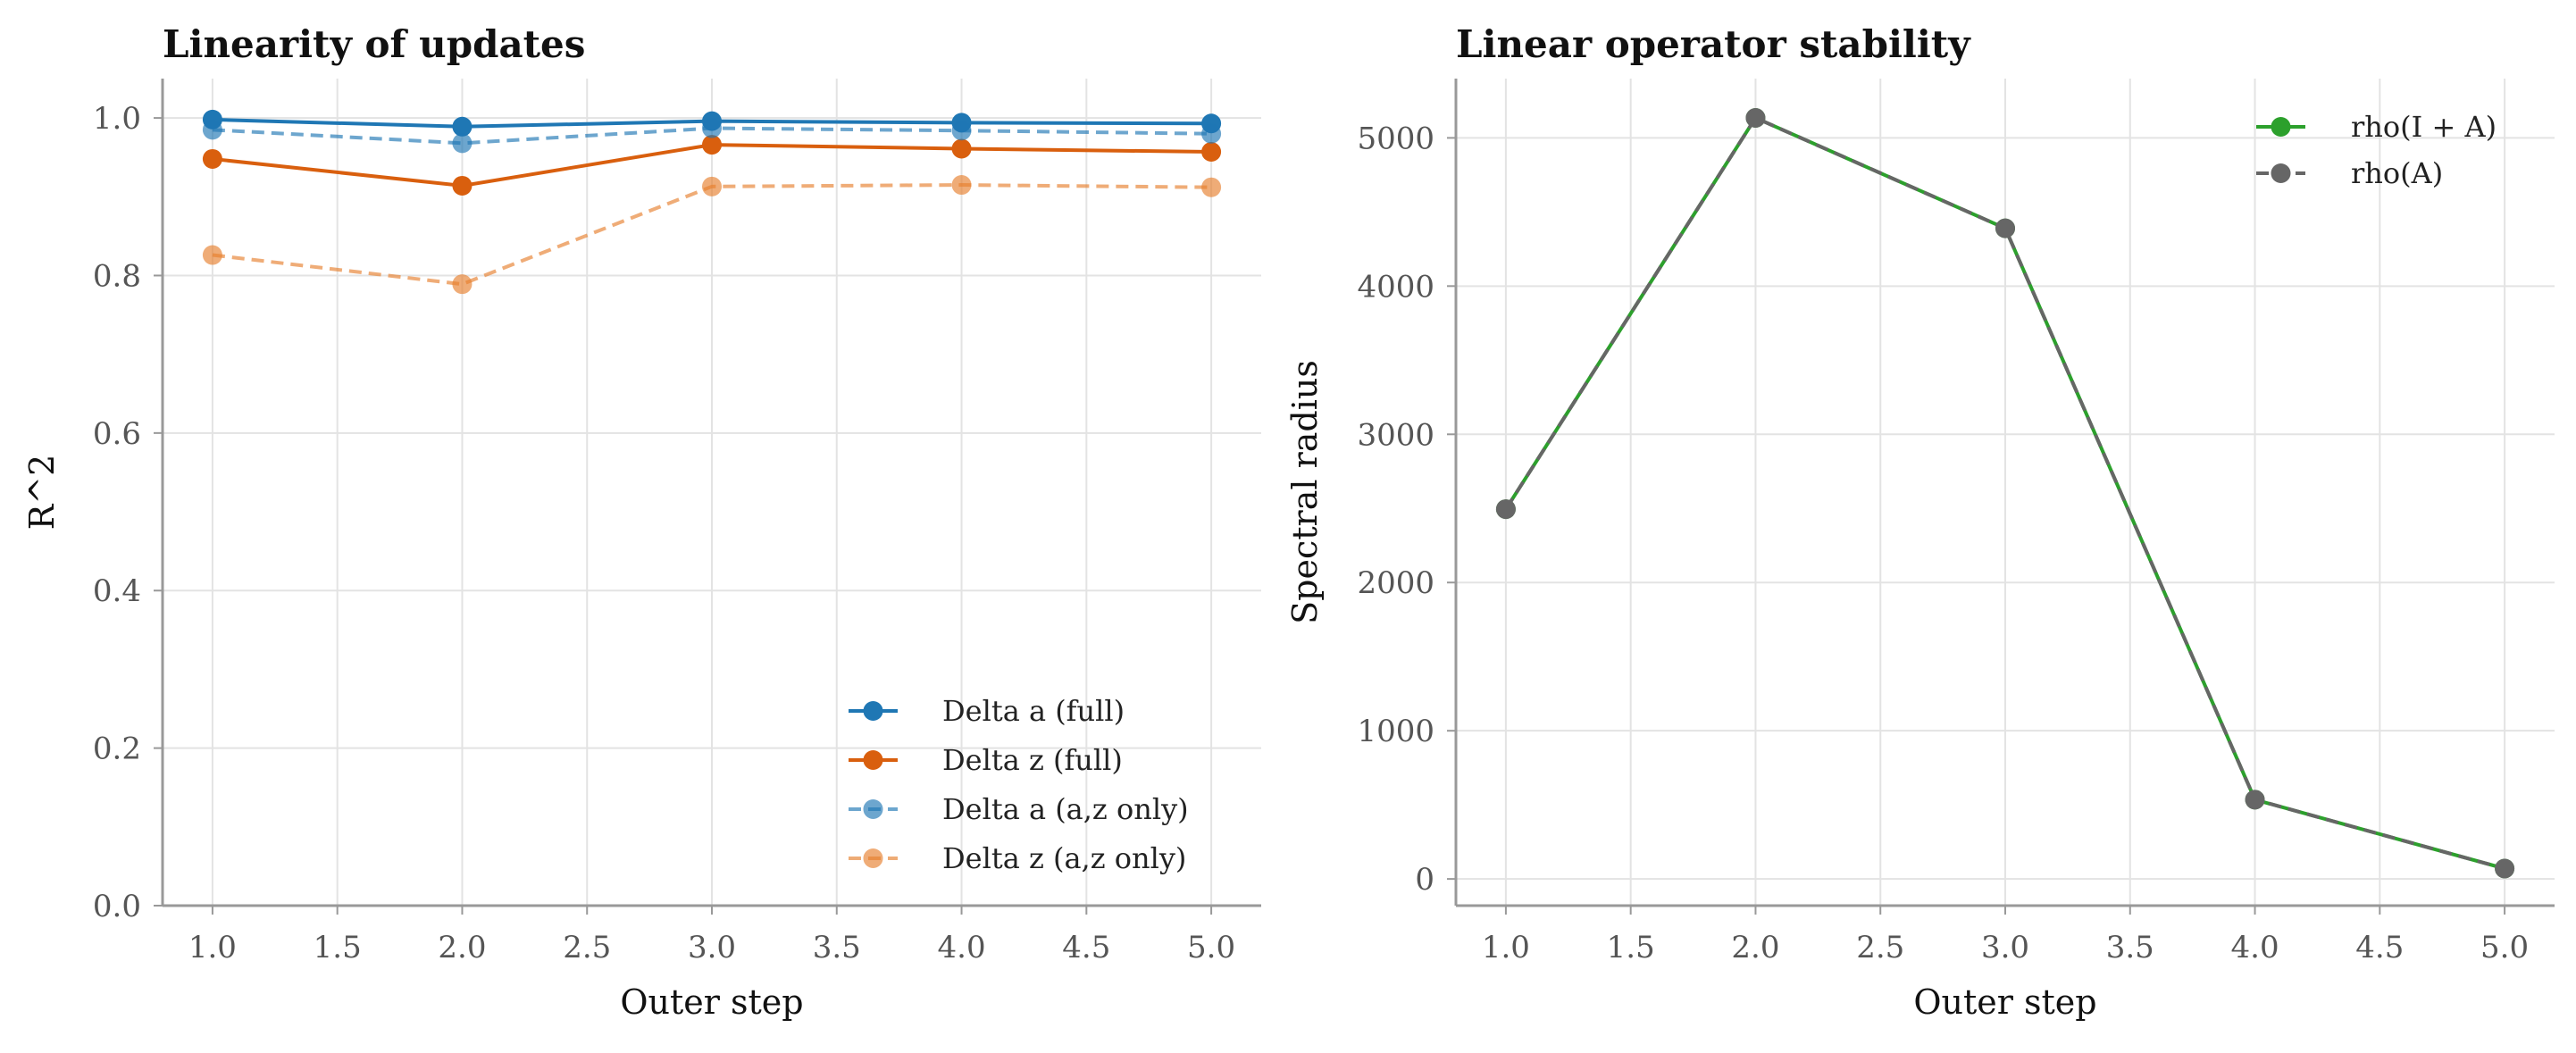 The width and height of the screenshot is (2576, 1053). What do you see at coordinates (1064, 858) in the screenshot?
I see `legend-label: Delta z (a,z only)` at bounding box center [1064, 858].